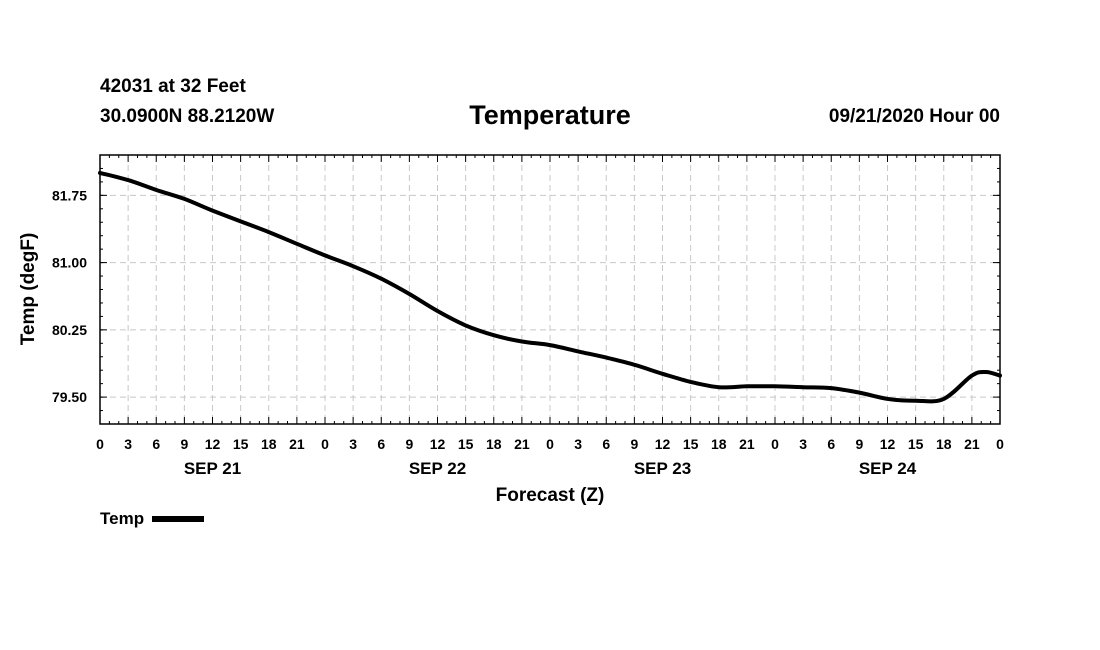  Describe the element at coordinates (122, 518) in the screenshot. I see `legend-label: Temp` at that location.